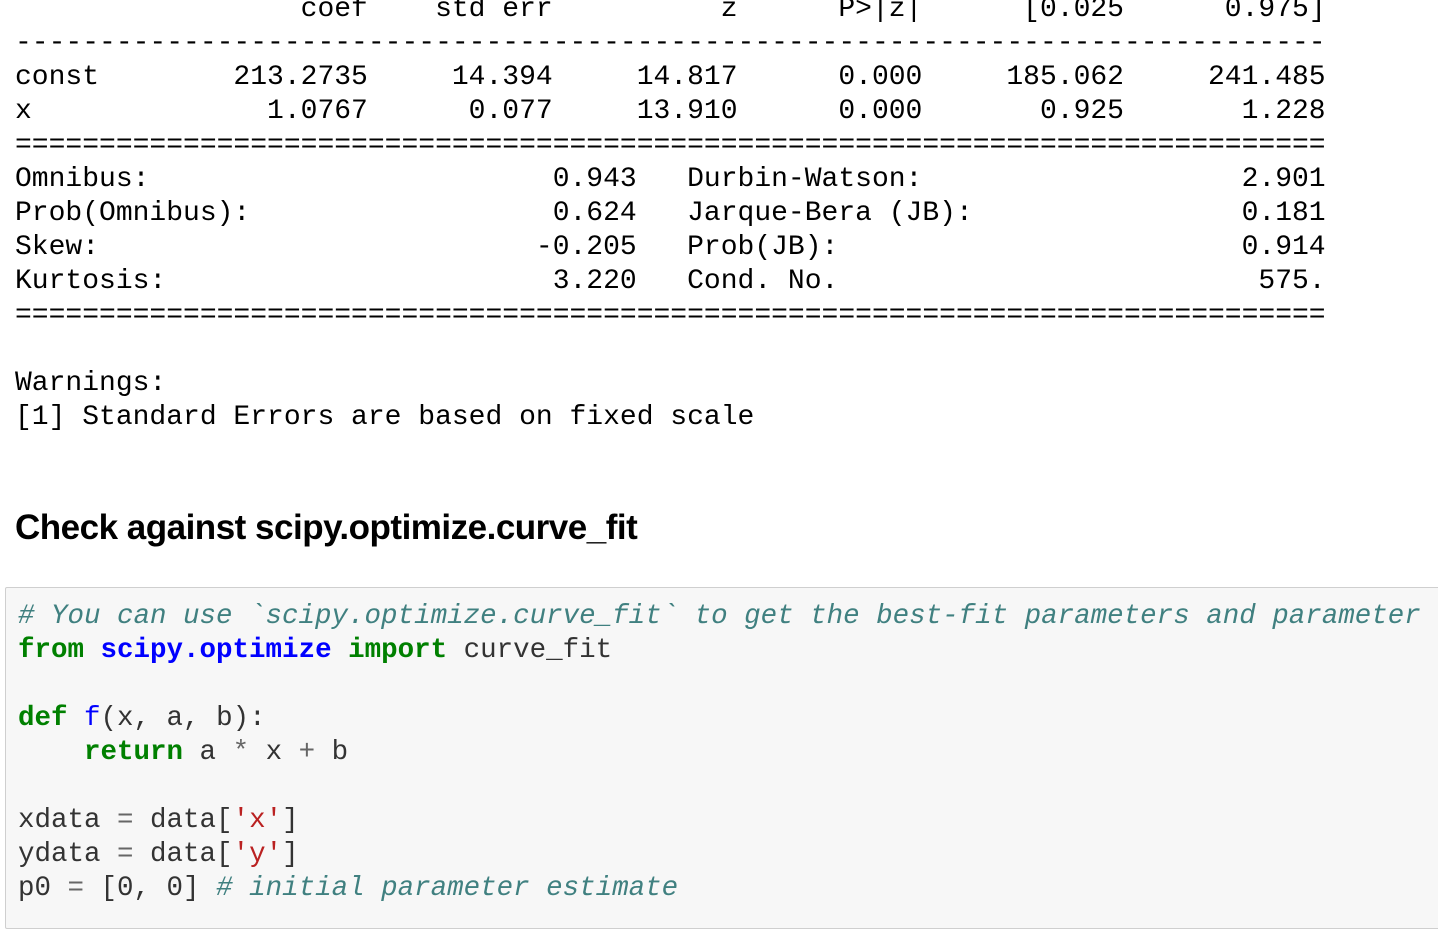  I want to click on code-token: x, so click(274, 752).